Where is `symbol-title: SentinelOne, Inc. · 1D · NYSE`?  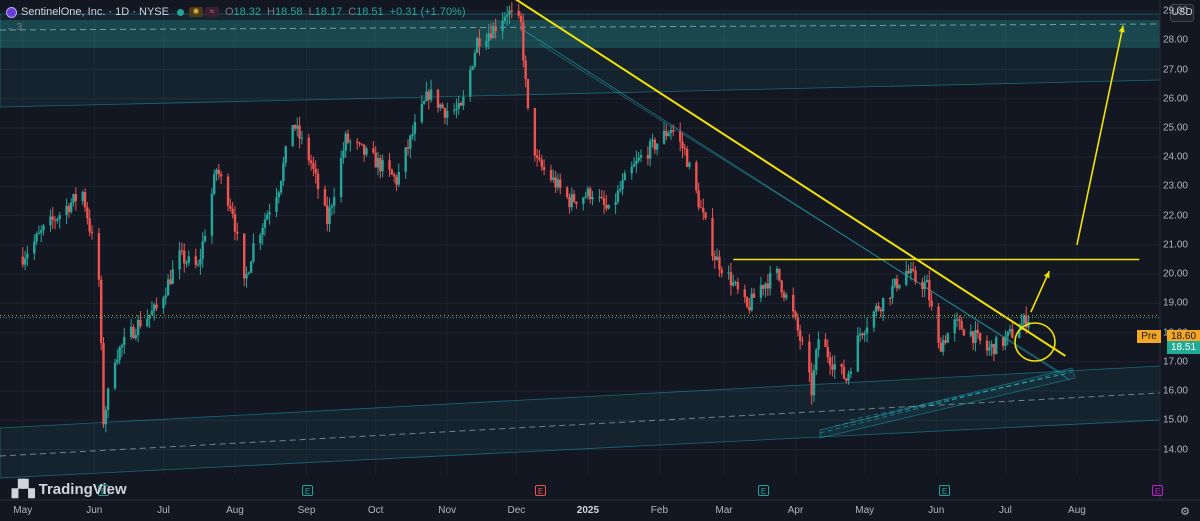
symbol-title: SentinelOne, Inc. · 1D · NYSE is located at coordinates (95, 12).